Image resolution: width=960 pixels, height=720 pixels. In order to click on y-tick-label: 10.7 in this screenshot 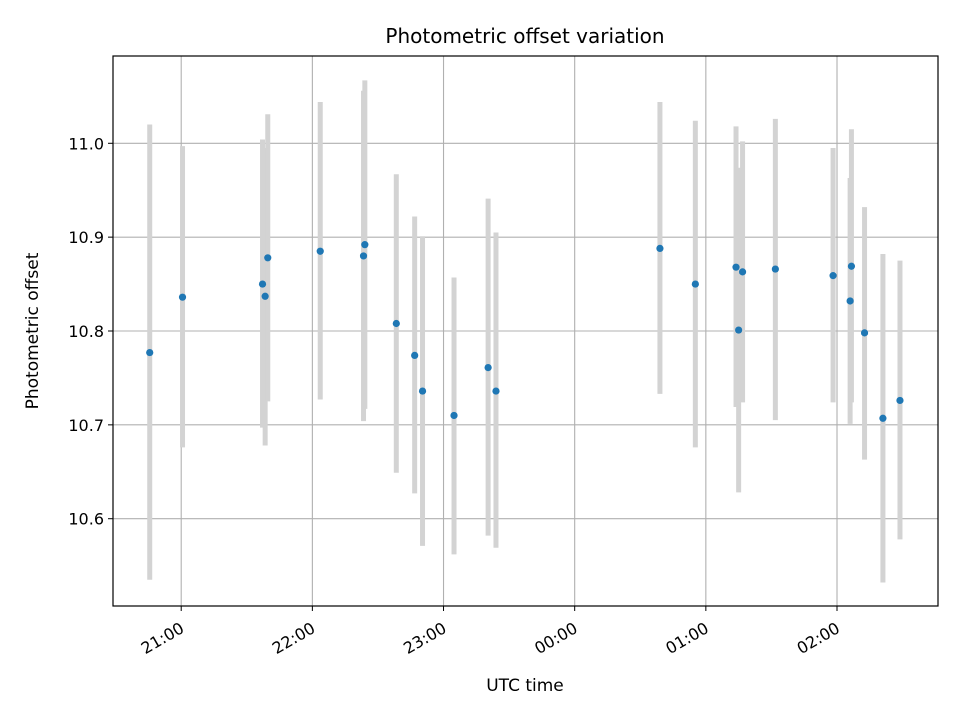, I will do `click(86, 425)`.